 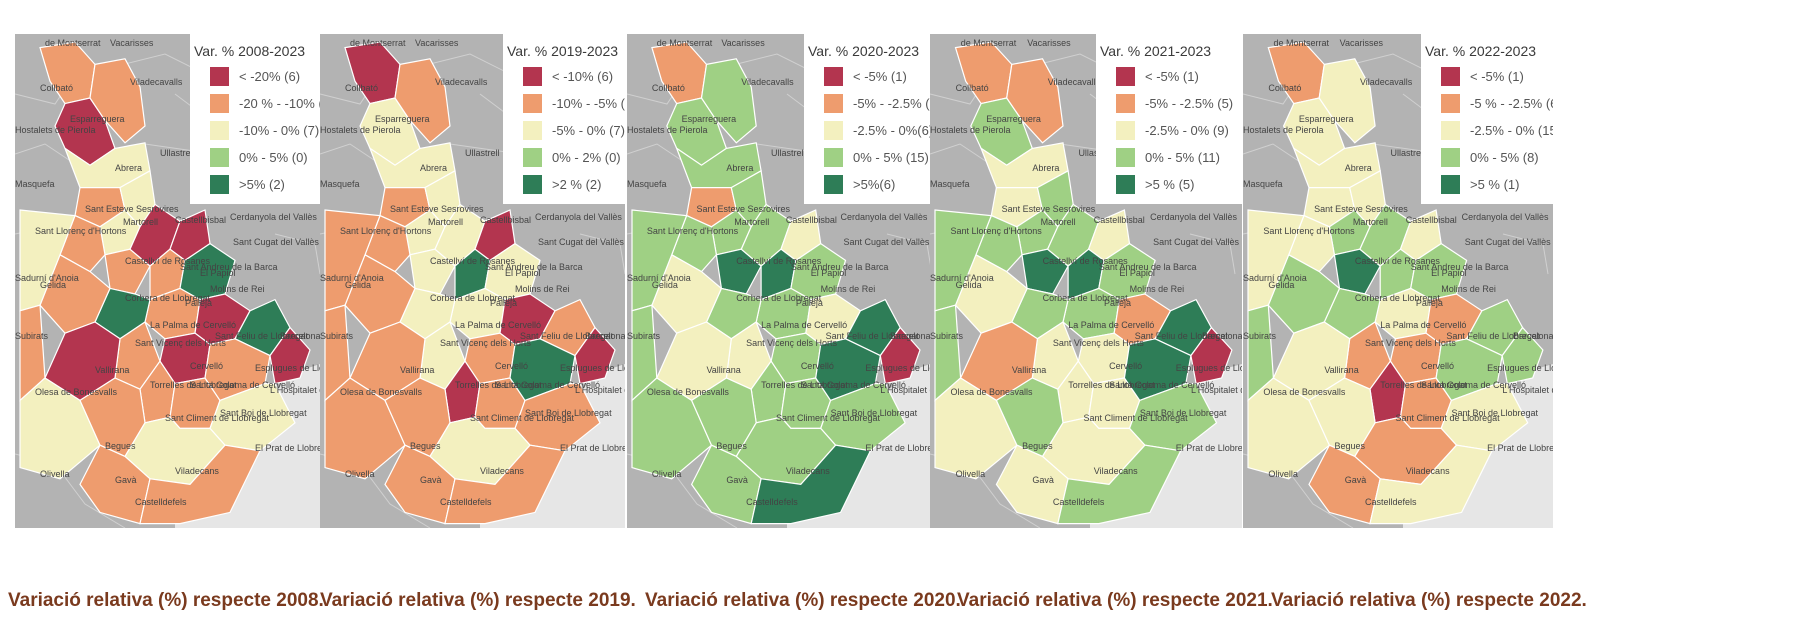 I want to click on legend-item: < -20% (6), so click(x=257, y=76).